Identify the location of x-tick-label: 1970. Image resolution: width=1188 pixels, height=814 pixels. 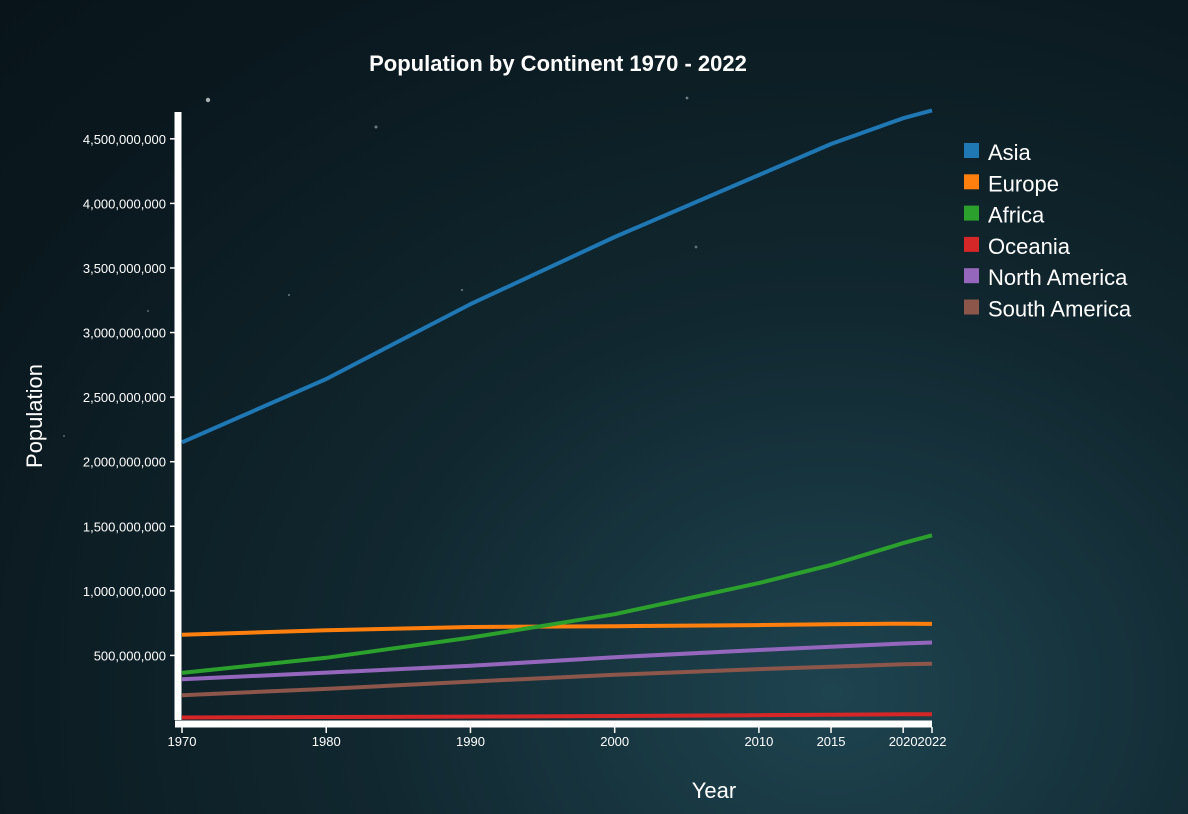
(182, 741).